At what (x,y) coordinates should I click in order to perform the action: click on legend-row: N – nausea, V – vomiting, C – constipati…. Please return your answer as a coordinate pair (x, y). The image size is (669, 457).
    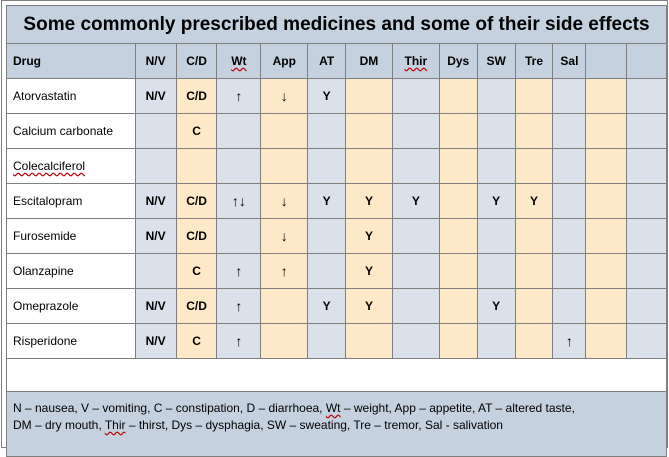
    Looking at the image, I should click on (336, 424).